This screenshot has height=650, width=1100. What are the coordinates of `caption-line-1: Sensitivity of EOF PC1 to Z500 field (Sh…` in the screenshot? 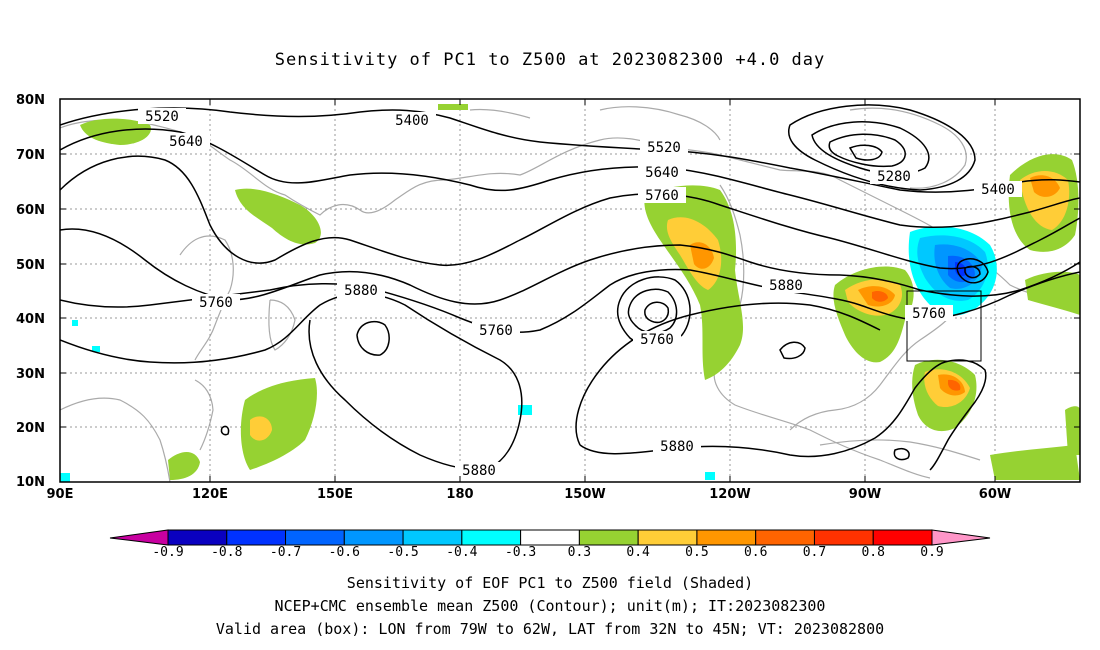 It's located at (550, 583).